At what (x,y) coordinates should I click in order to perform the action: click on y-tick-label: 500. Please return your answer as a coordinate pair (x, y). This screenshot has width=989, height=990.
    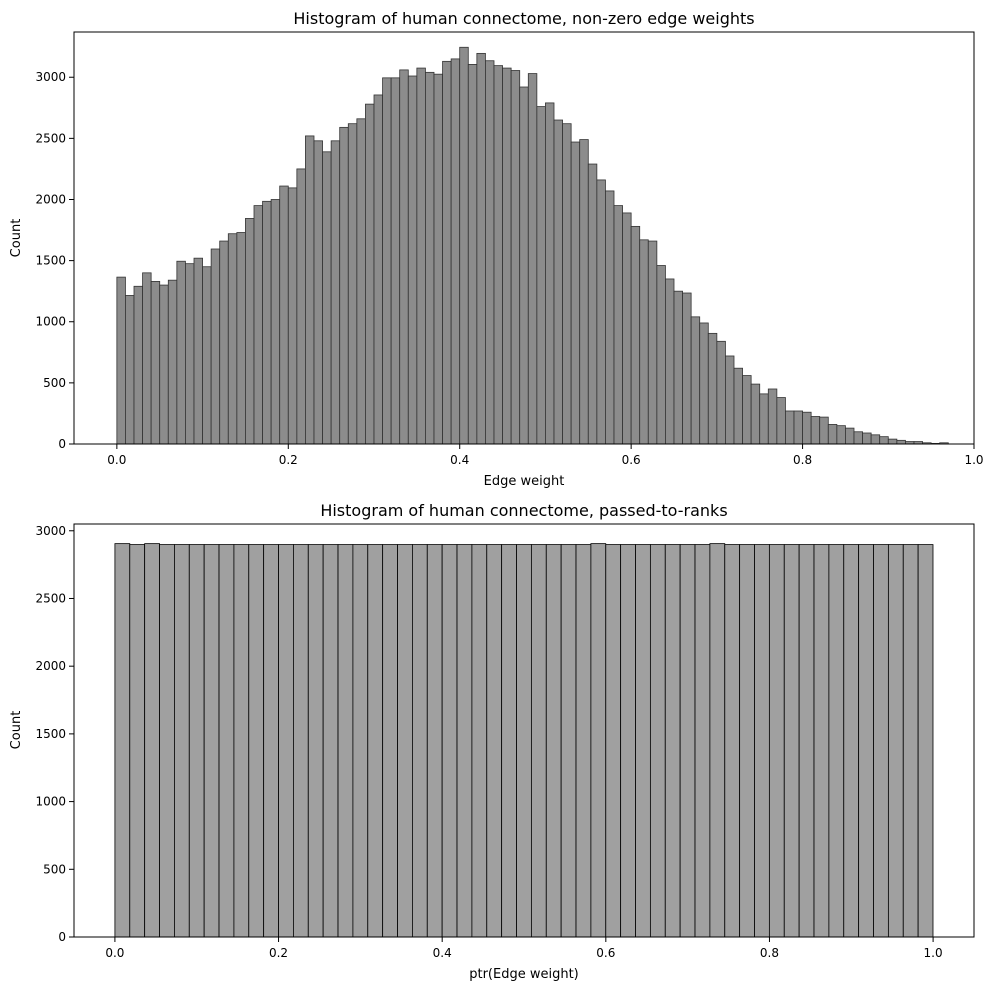
    Looking at the image, I should click on (54, 383).